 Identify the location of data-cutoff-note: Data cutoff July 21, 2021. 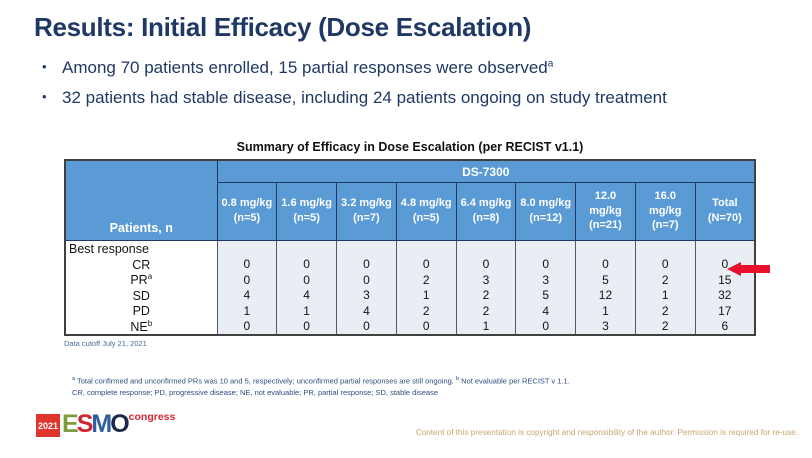
(105, 343).